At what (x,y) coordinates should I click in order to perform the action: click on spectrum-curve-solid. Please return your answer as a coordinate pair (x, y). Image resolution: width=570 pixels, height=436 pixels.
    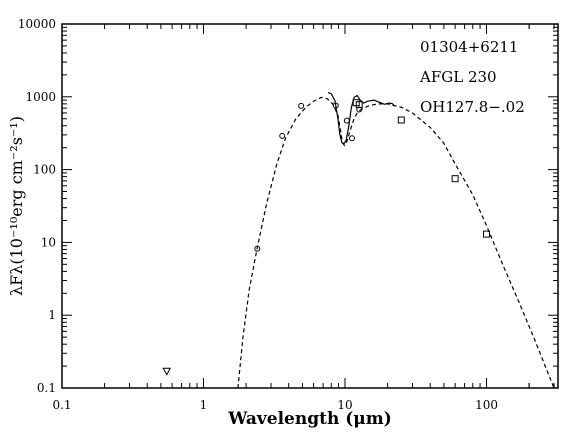
    Looking at the image, I should click on (361, 118).